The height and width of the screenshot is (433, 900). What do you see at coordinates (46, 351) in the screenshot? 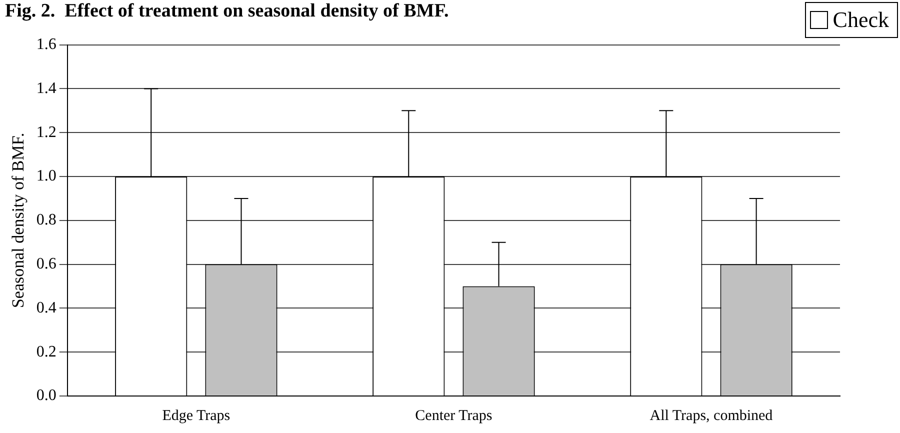
I see `y-tick-label: 0.2` at bounding box center [46, 351].